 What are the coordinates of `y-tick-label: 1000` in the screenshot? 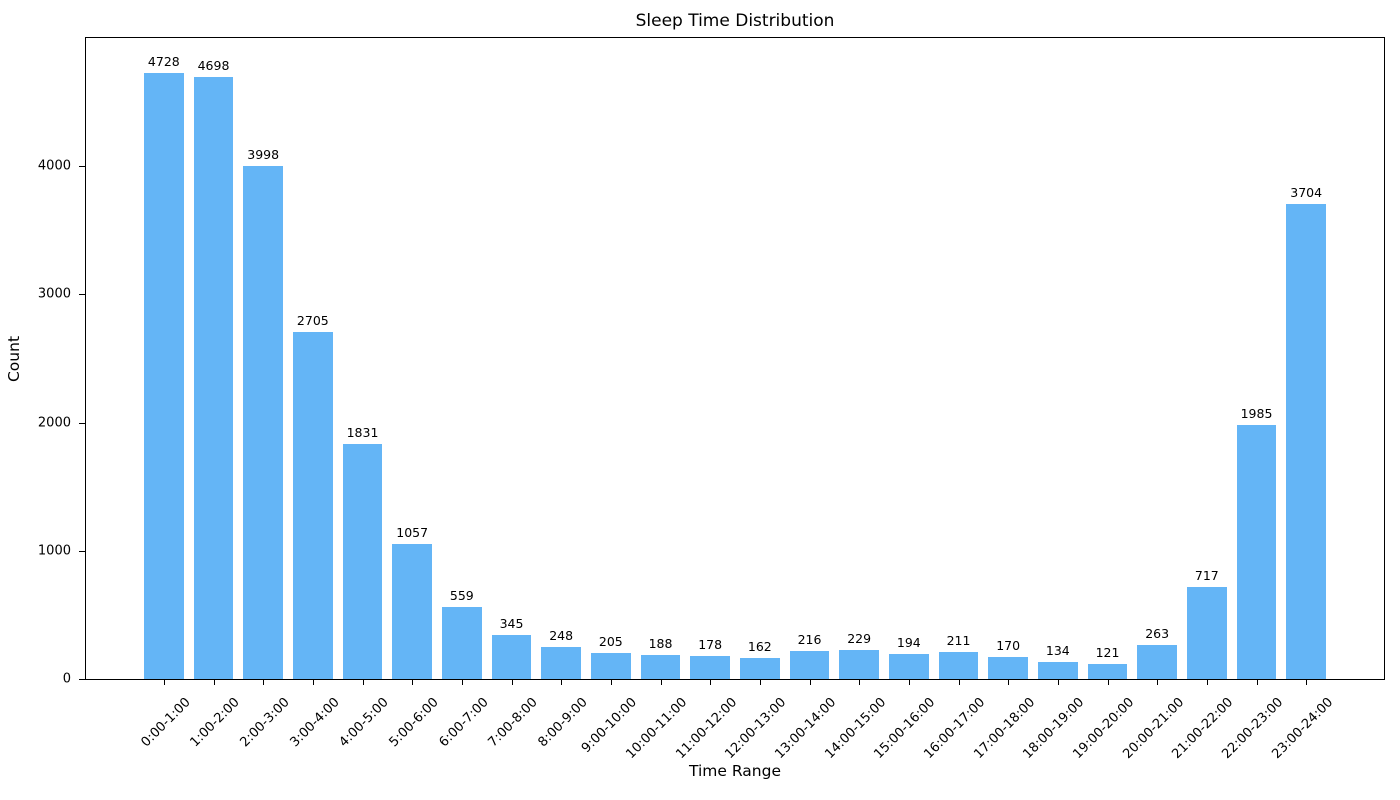 It's located at (54, 551).